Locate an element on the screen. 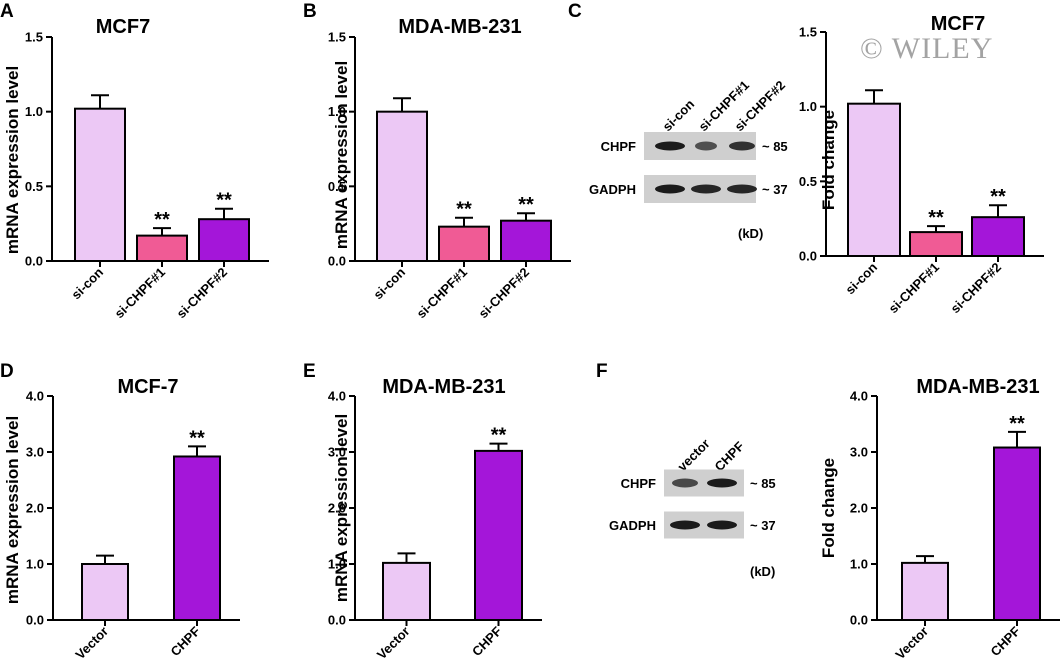  molecular-weight-label: ~ 85 is located at coordinates (763, 483).